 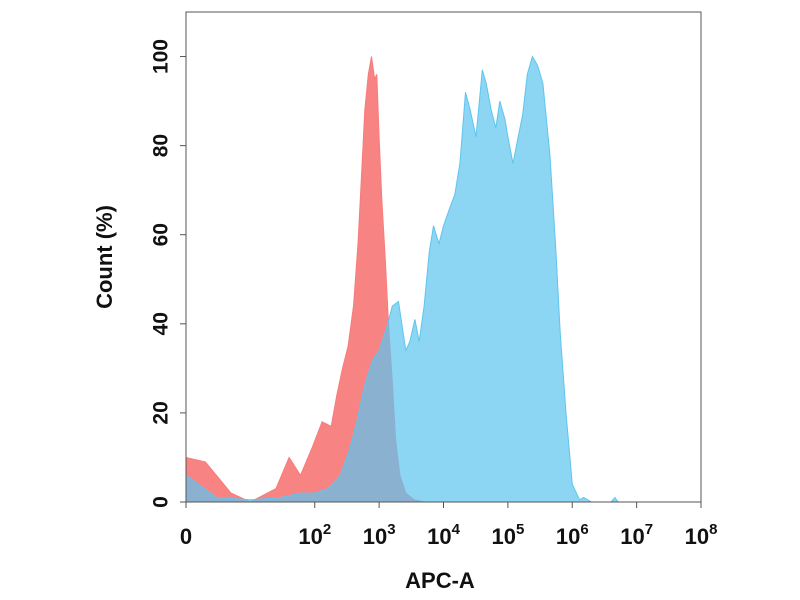 I want to click on y-tick-label: 0, so click(x=160, y=502).